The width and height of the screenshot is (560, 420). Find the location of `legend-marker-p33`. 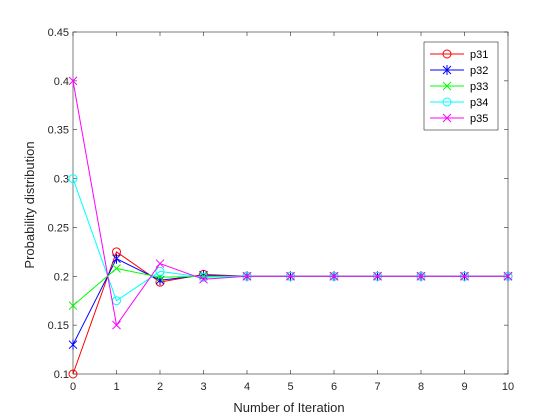

legend-marker-p33 is located at coordinates (447, 86).